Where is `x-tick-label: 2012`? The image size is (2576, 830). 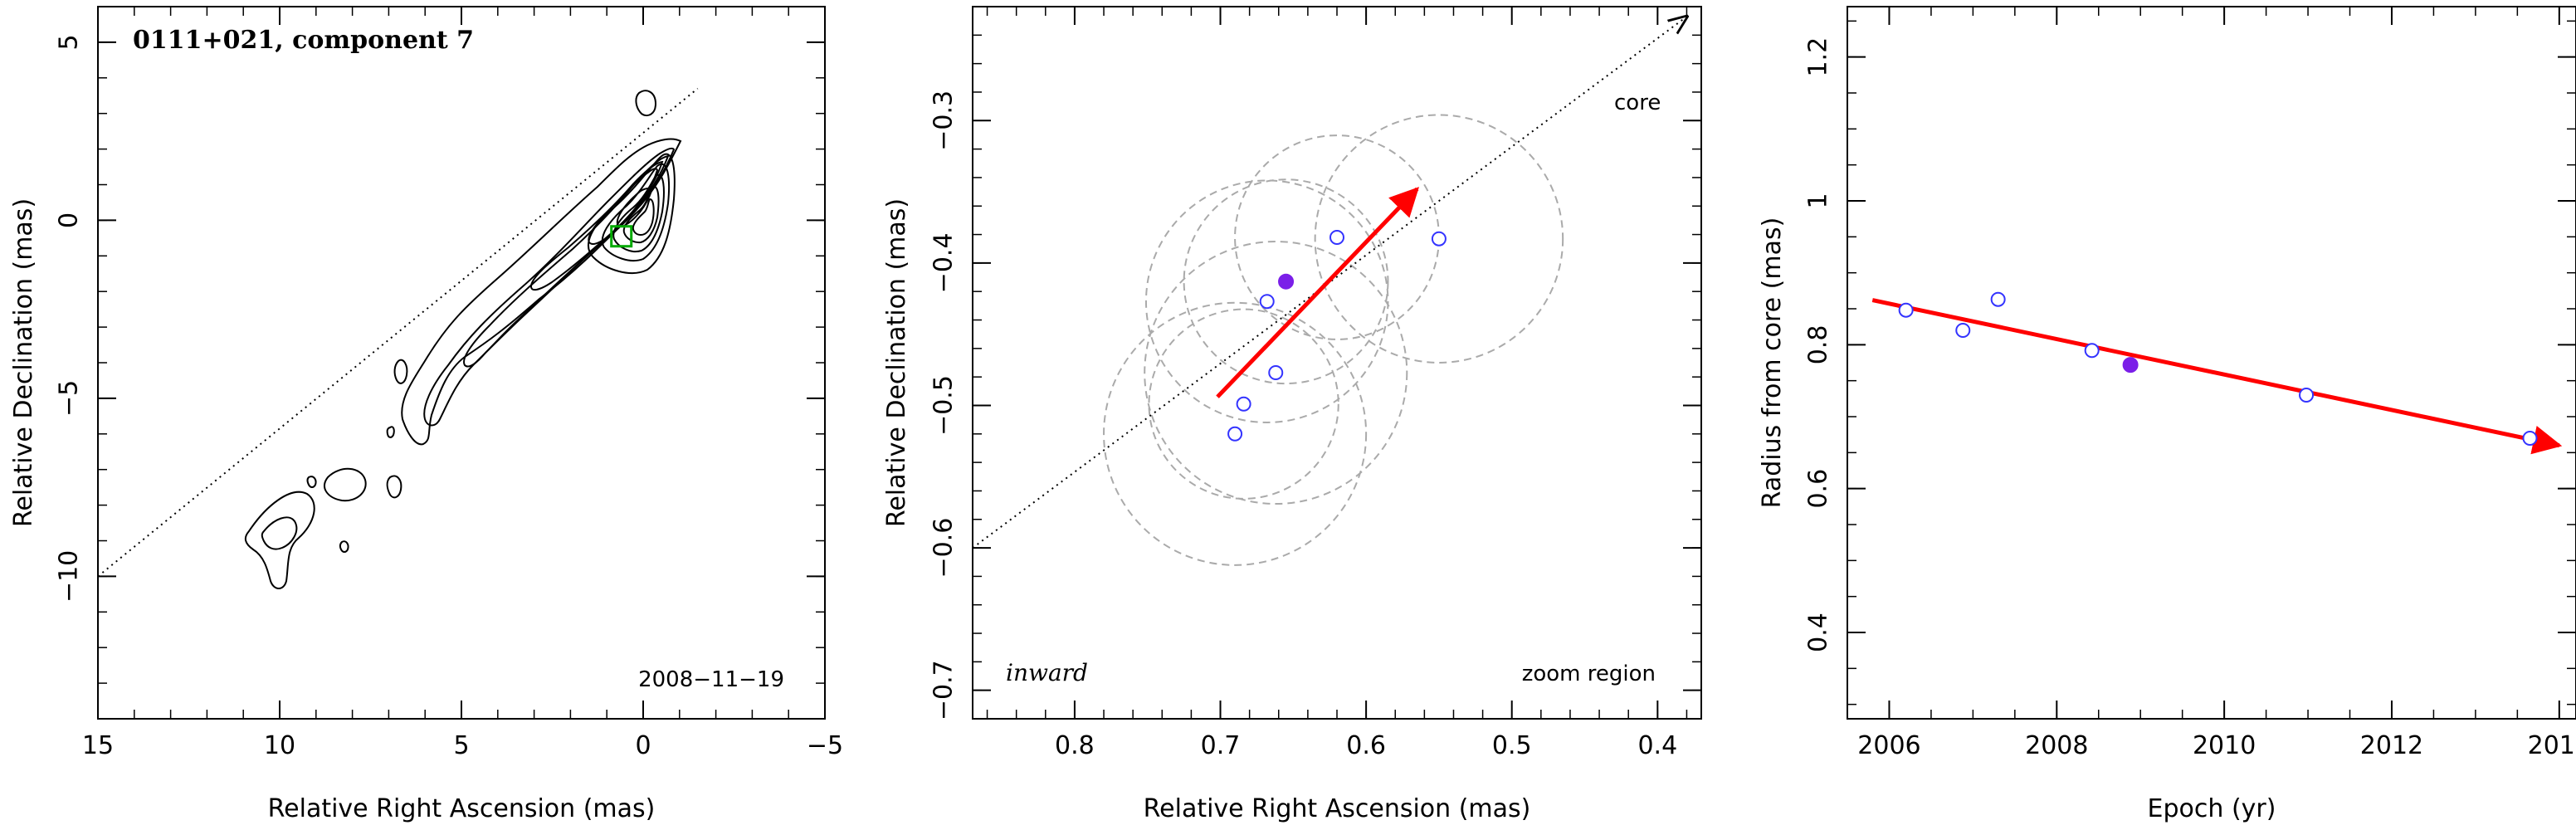
x-tick-label: 2012 is located at coordinates (2391, 745).